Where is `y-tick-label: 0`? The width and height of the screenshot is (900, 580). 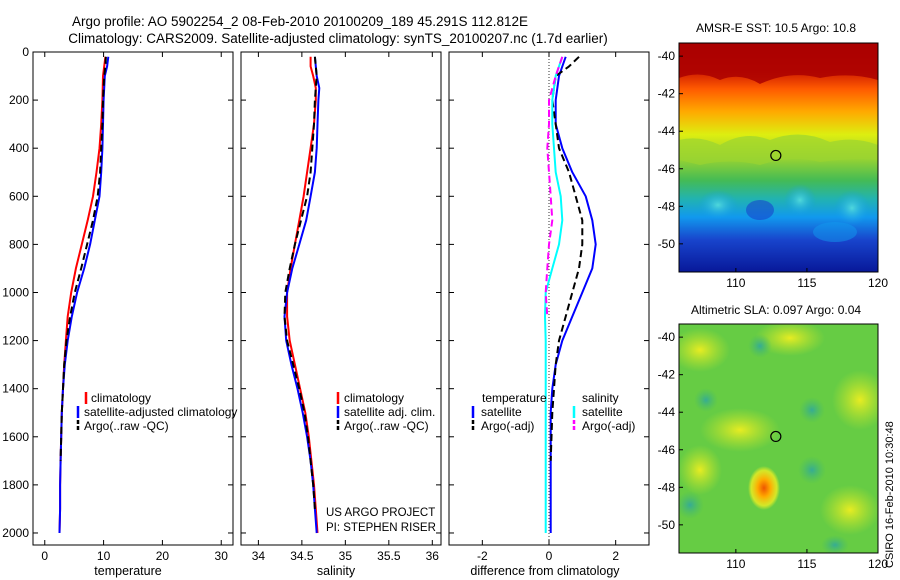
y-tick-label: 0 is located at coordinates (25, 52).